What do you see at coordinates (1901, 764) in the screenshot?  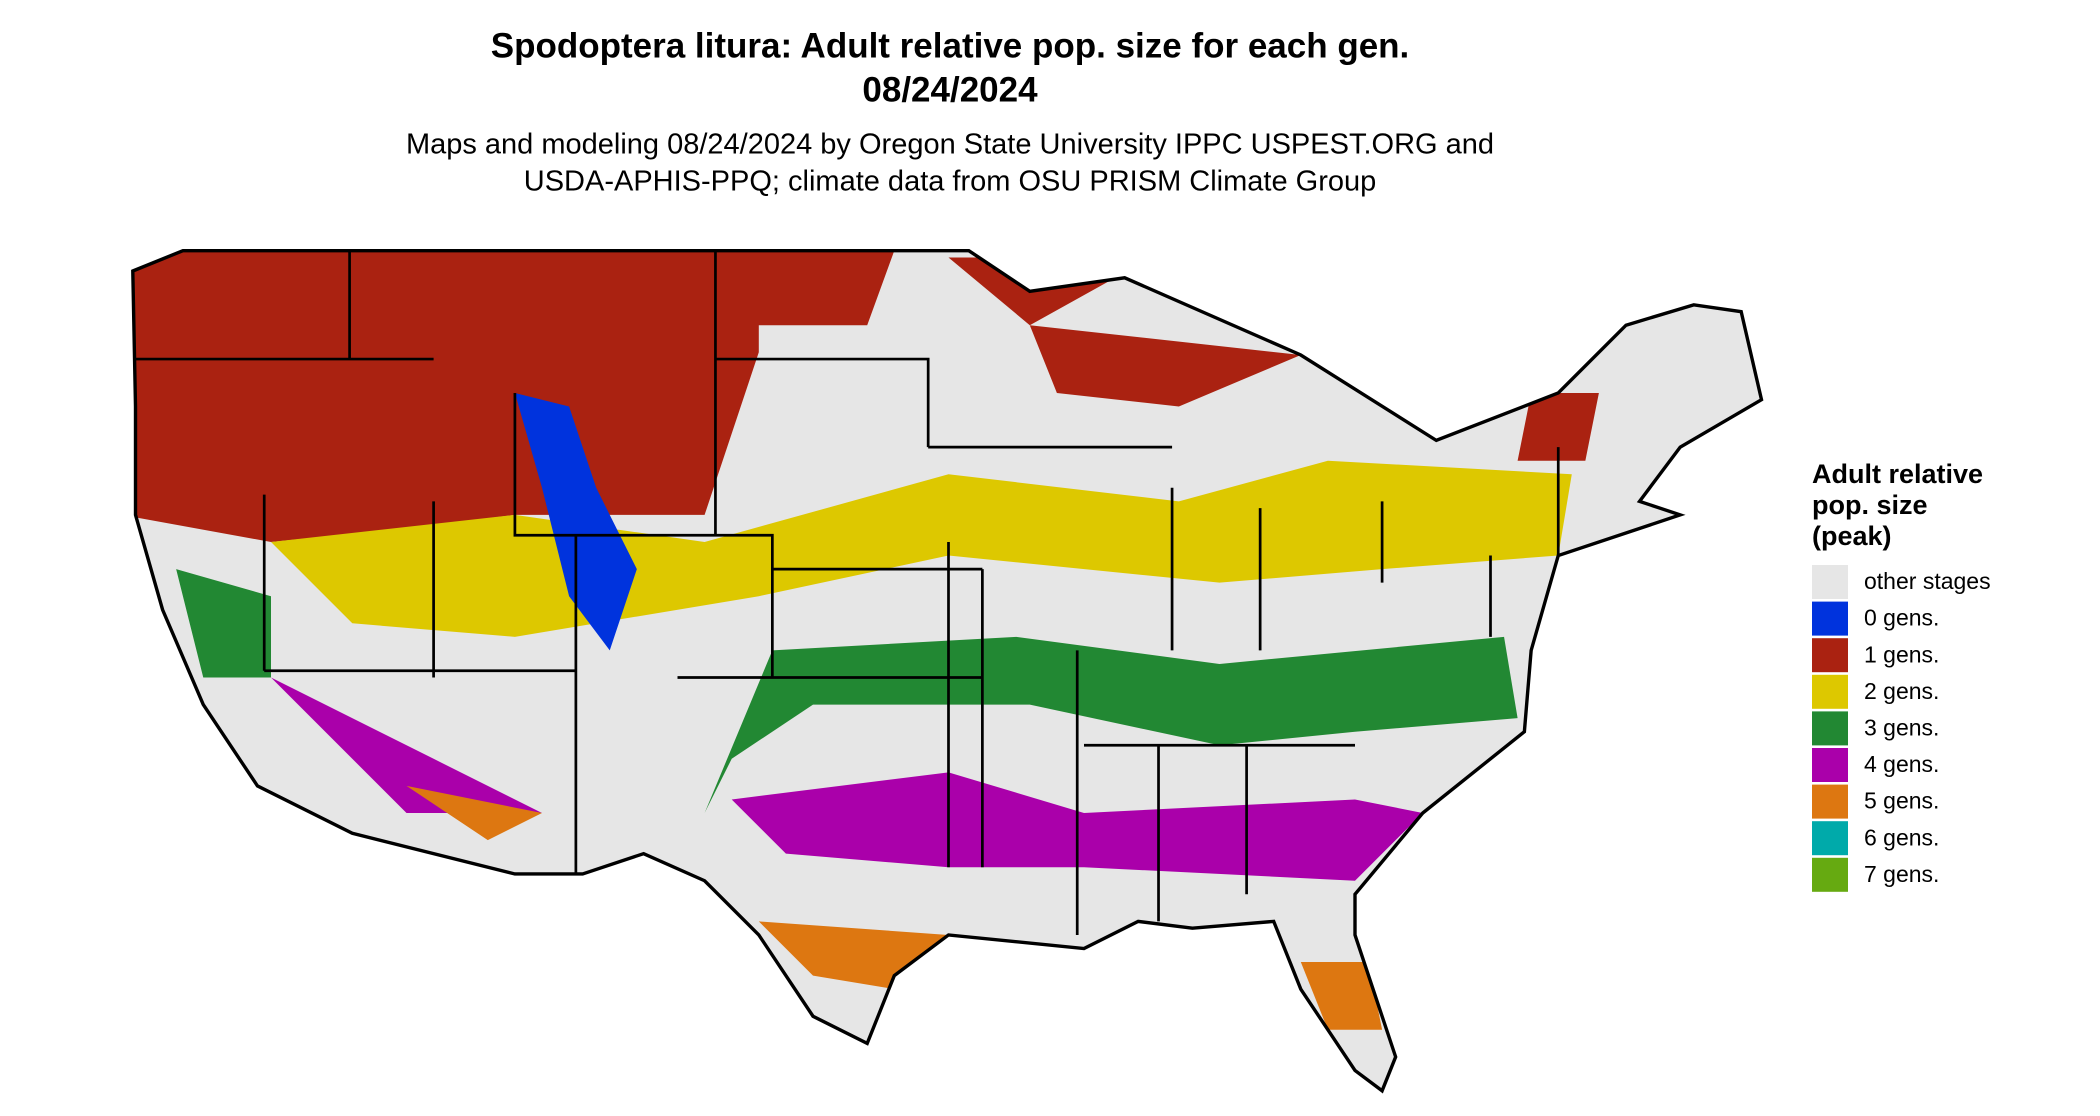 I see `legend-label: 4 gens.` at bounding box center [1901, 764].